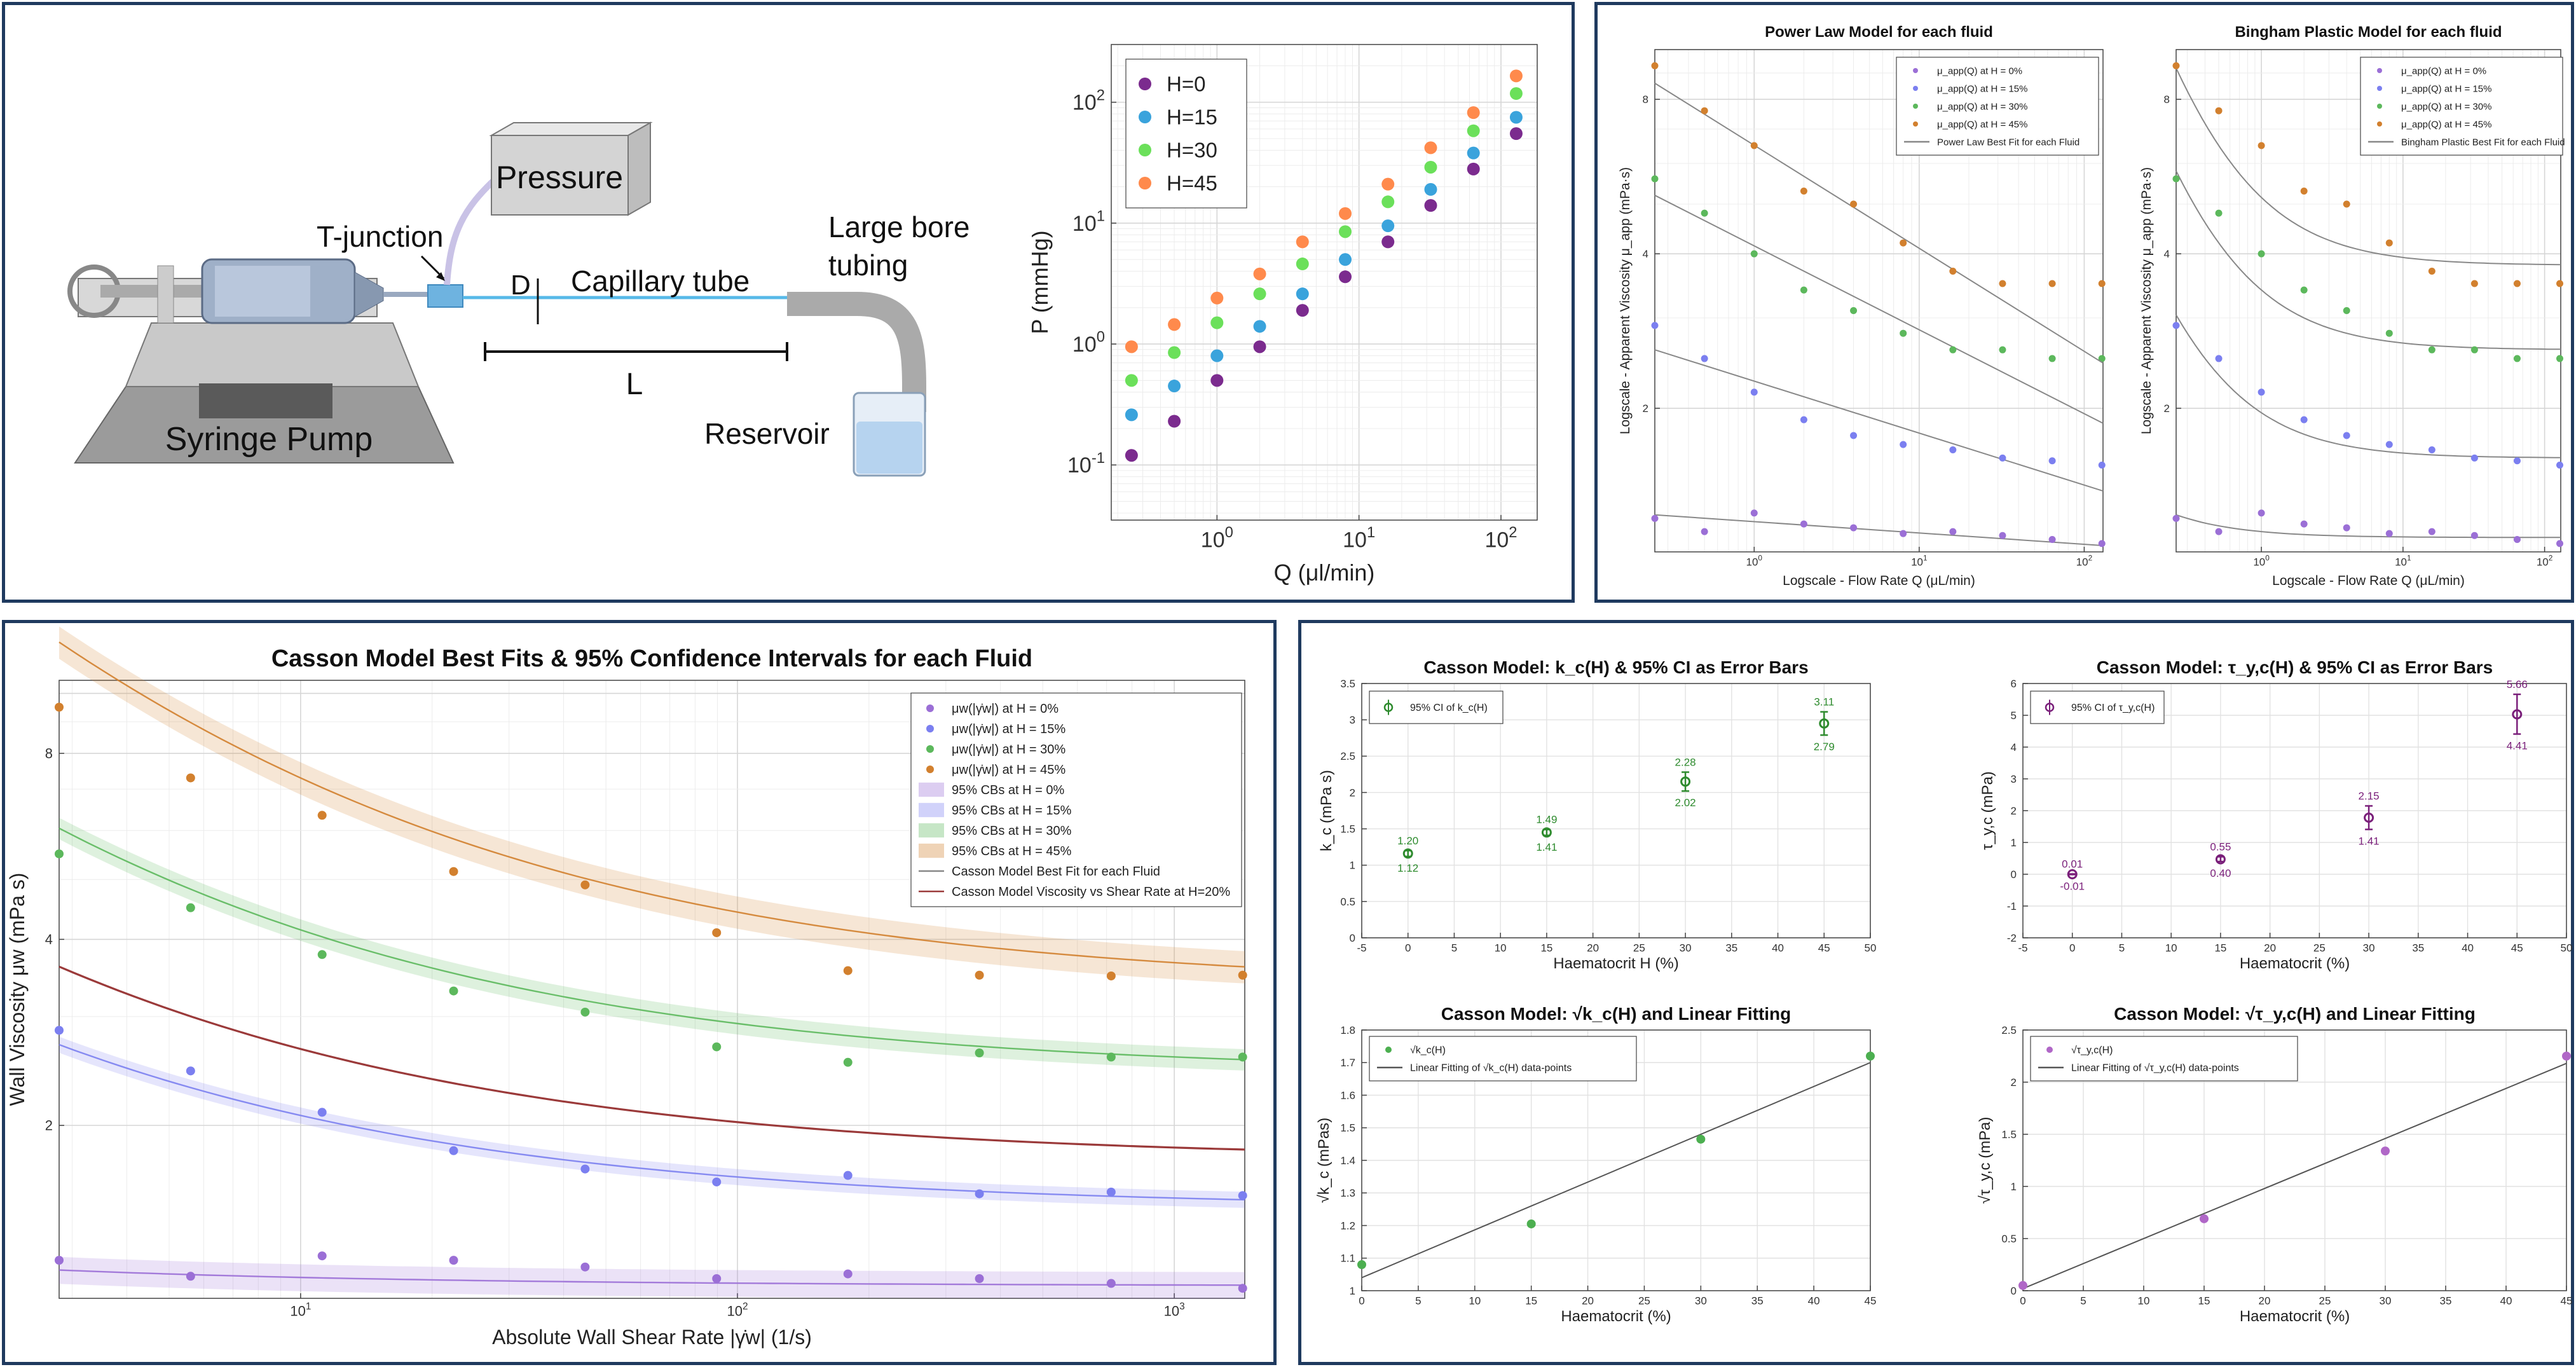 The image size is (2576, 1367). What do you see at coordinates (2294, 1175) in the screenshot?
I see `linear-fit-line` at bounding box center [2294, 1175].